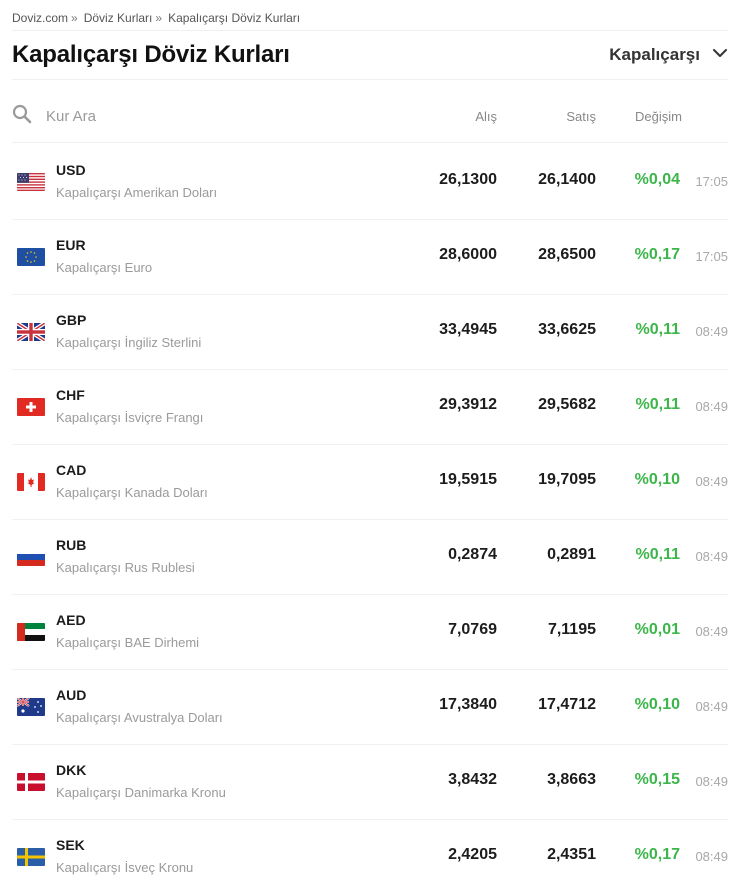 This screenshot has width=742, height=884. What do you see at coordinates (472, 854) in the screenshot?
I see `buy-price: 2,4205` at bounding box center [472, 854].